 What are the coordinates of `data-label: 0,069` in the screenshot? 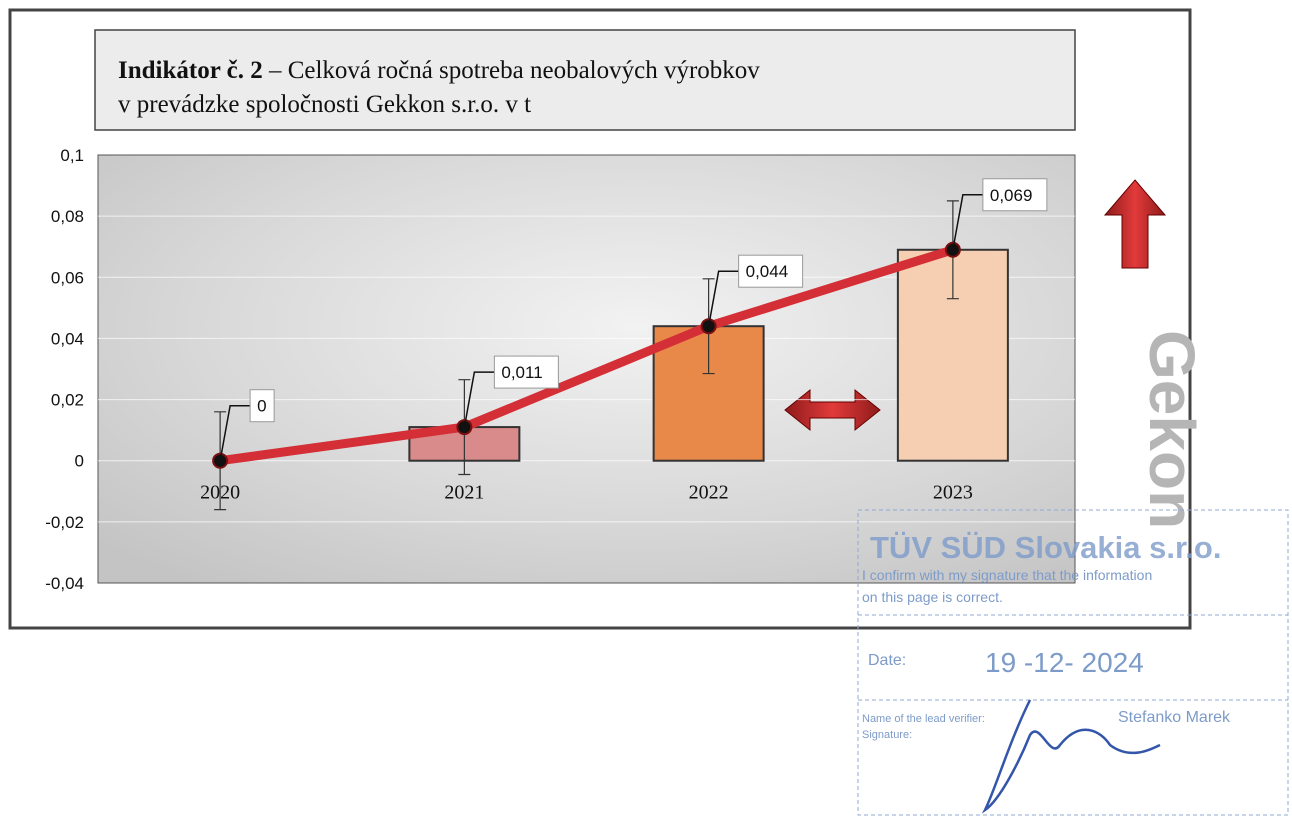 It's located at (1011, 195).